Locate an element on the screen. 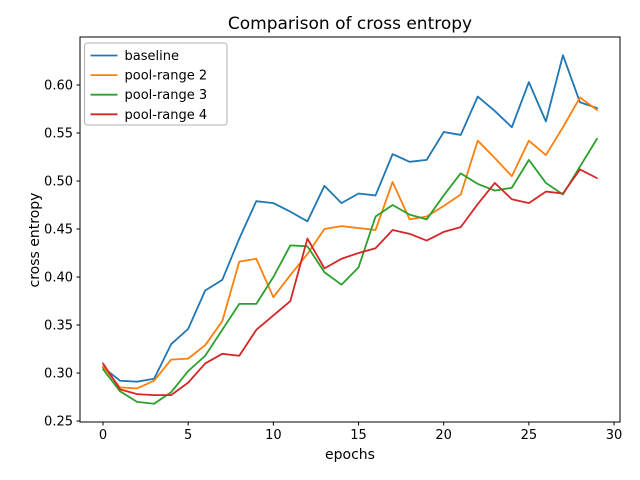  legend-label: pool-range 3 is located at coordinates (166, 95).